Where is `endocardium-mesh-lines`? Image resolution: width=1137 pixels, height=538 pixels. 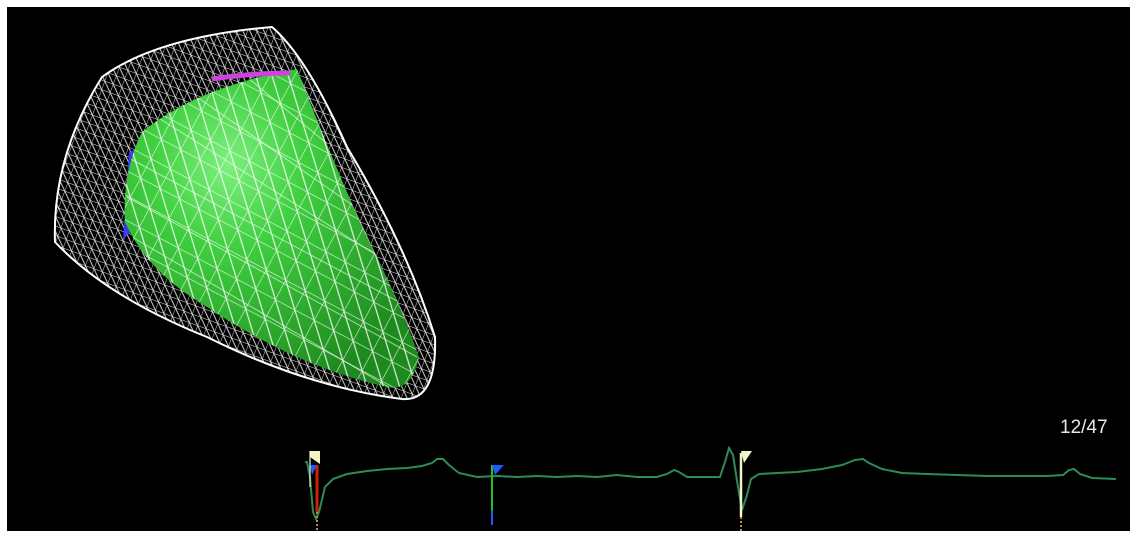
endocardium-mesh-lines is located at coordinates (272, 232).